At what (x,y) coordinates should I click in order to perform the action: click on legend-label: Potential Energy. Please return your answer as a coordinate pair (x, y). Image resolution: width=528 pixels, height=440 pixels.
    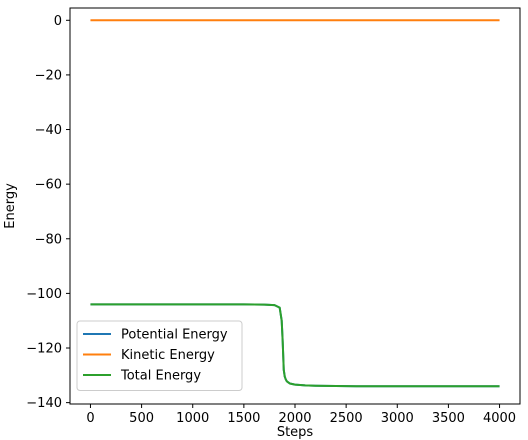
    Looking at the image, I should click on (174, 335).